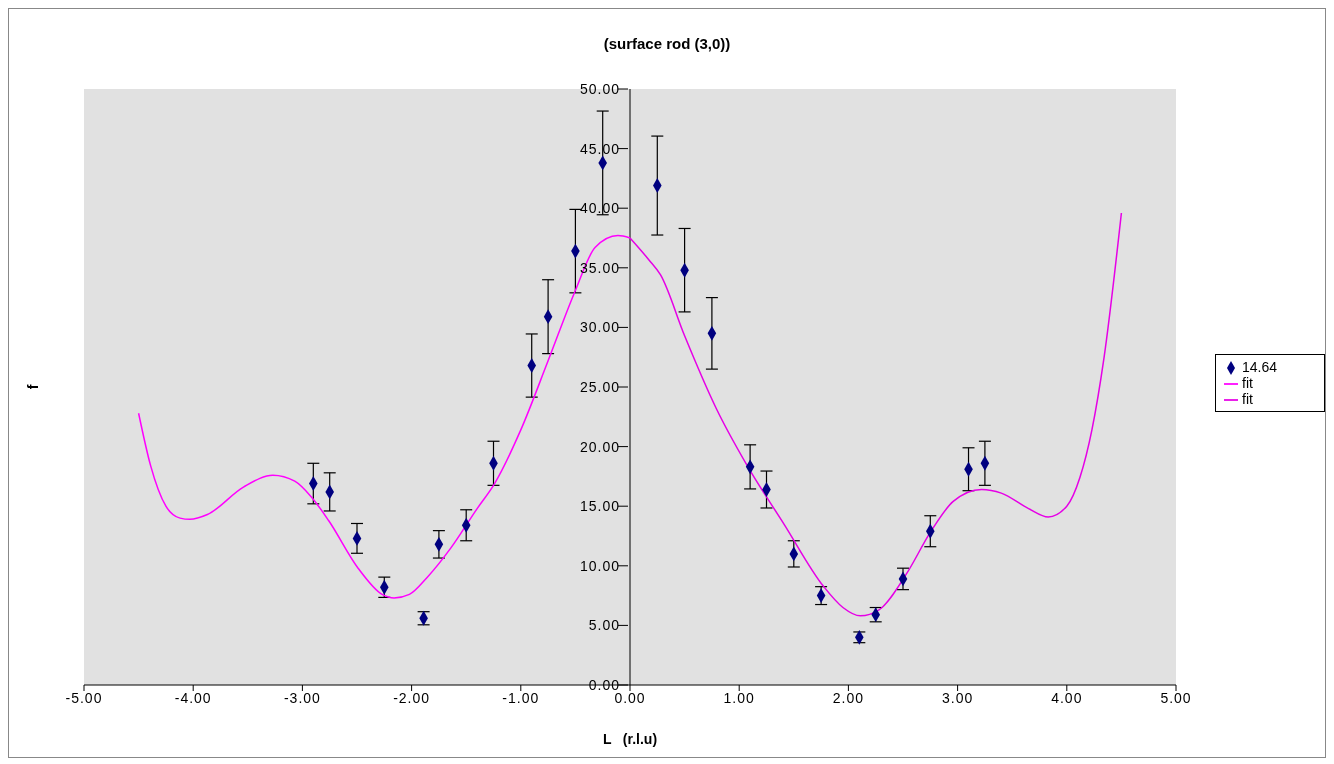 The height and width of the screenshot is (764, 1334). What do you see at coordinates (739, 697) in the screenshot?
I see `x-tick-label: 1.00` at bounding box center [739, 697].